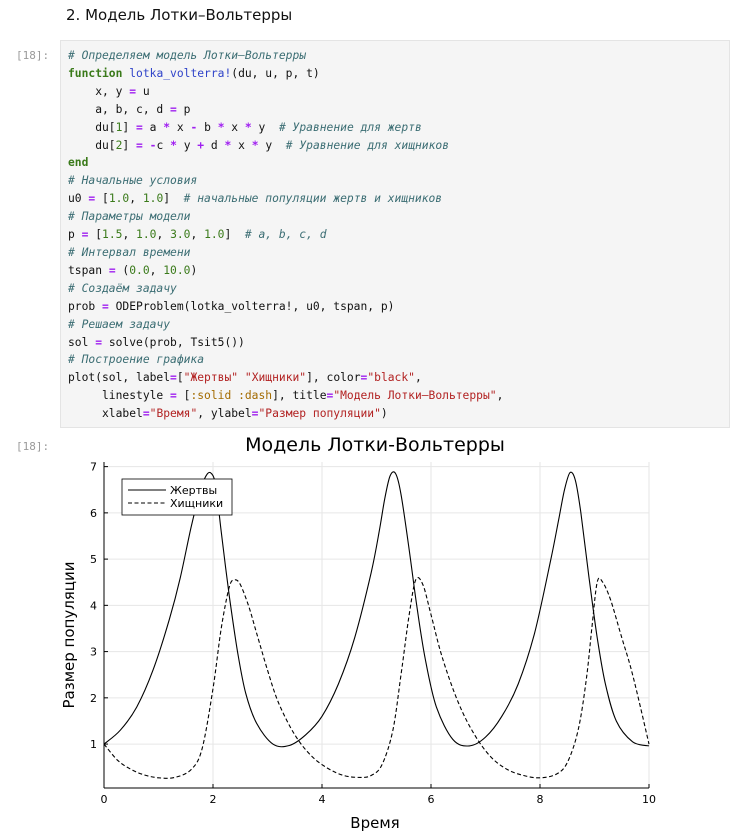 Image resolution: width=730 pixels, height=840 pixels. I want to click on legend-box, so click(177, 497).